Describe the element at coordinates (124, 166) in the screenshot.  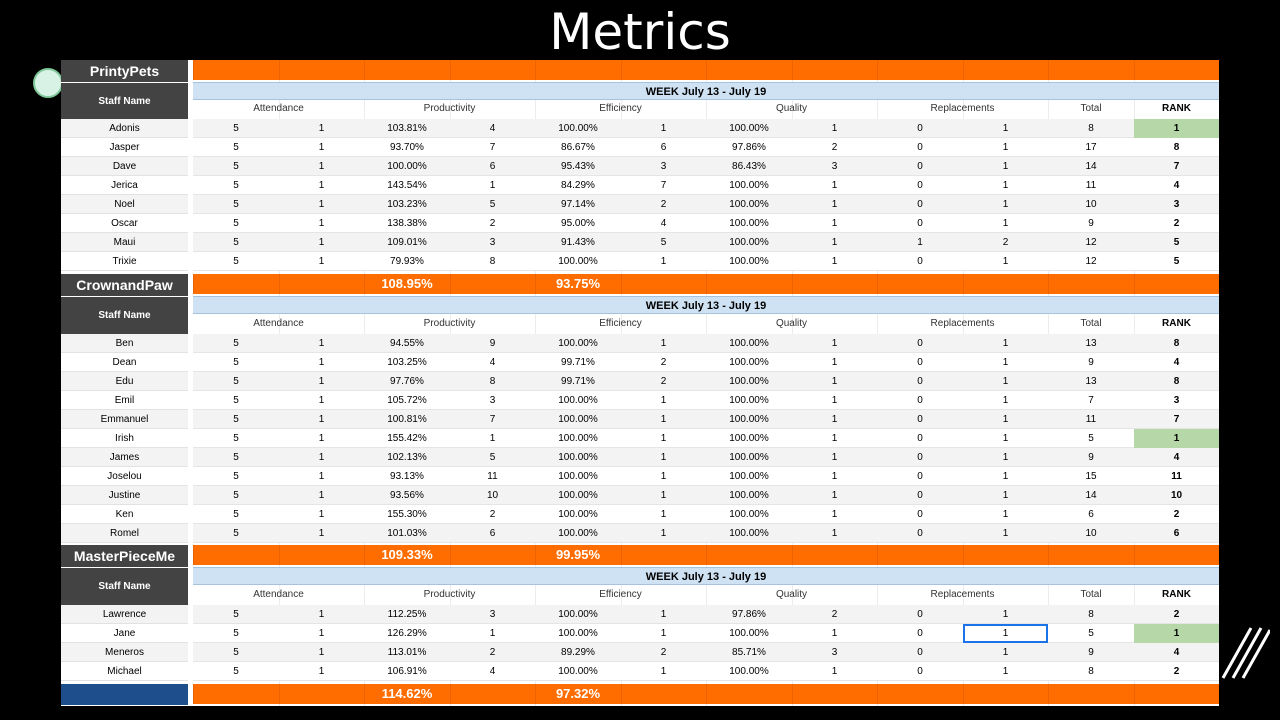
I see `staff-name-cell: Dave` at that location.